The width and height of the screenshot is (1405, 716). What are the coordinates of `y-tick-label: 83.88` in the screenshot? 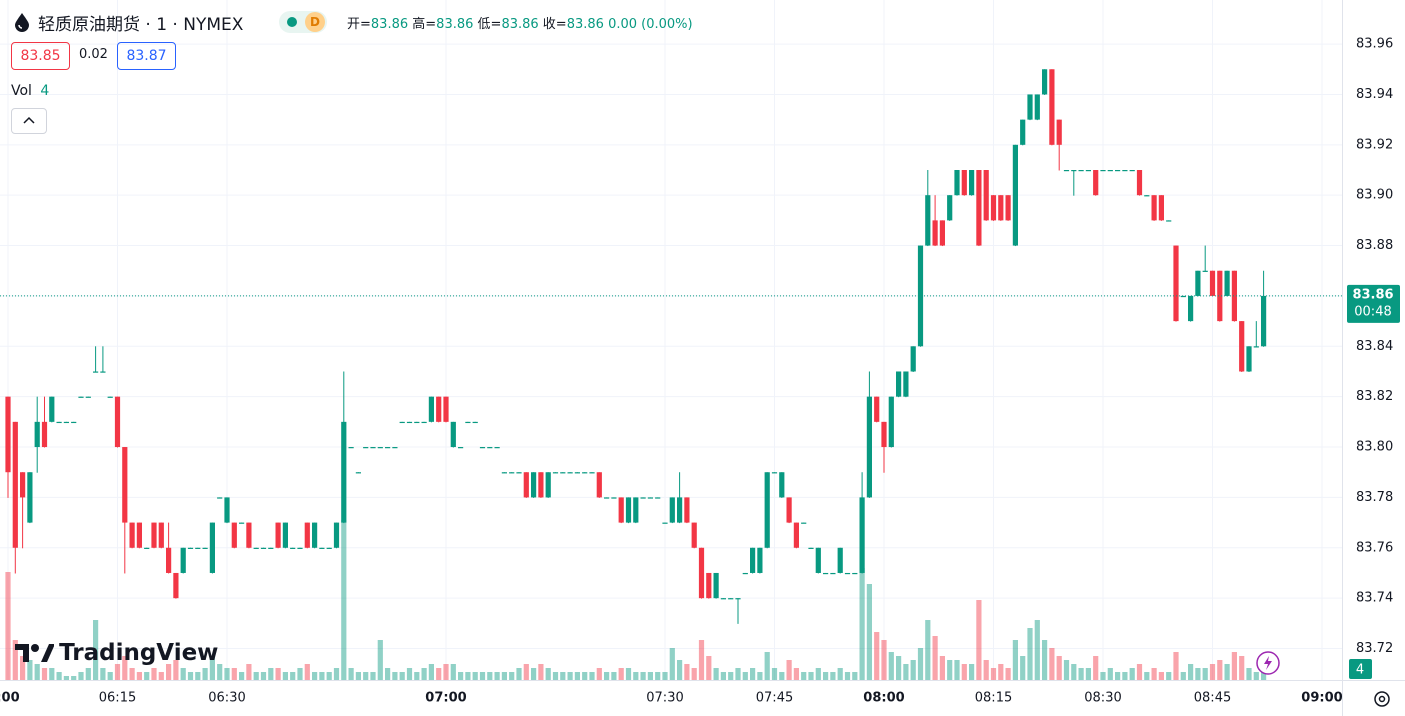 It's located at (1374, 245).